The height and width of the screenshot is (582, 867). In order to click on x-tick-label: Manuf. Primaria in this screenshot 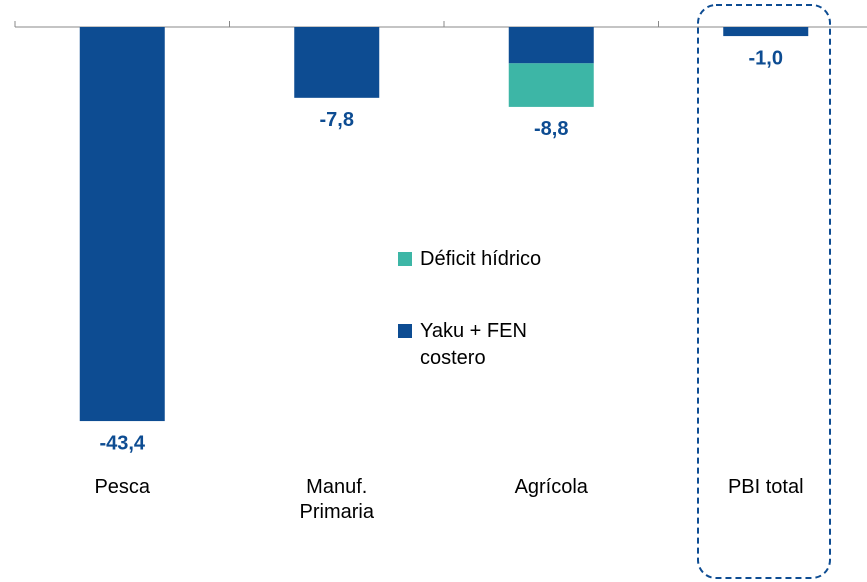, I will do `click(336, 499)`.